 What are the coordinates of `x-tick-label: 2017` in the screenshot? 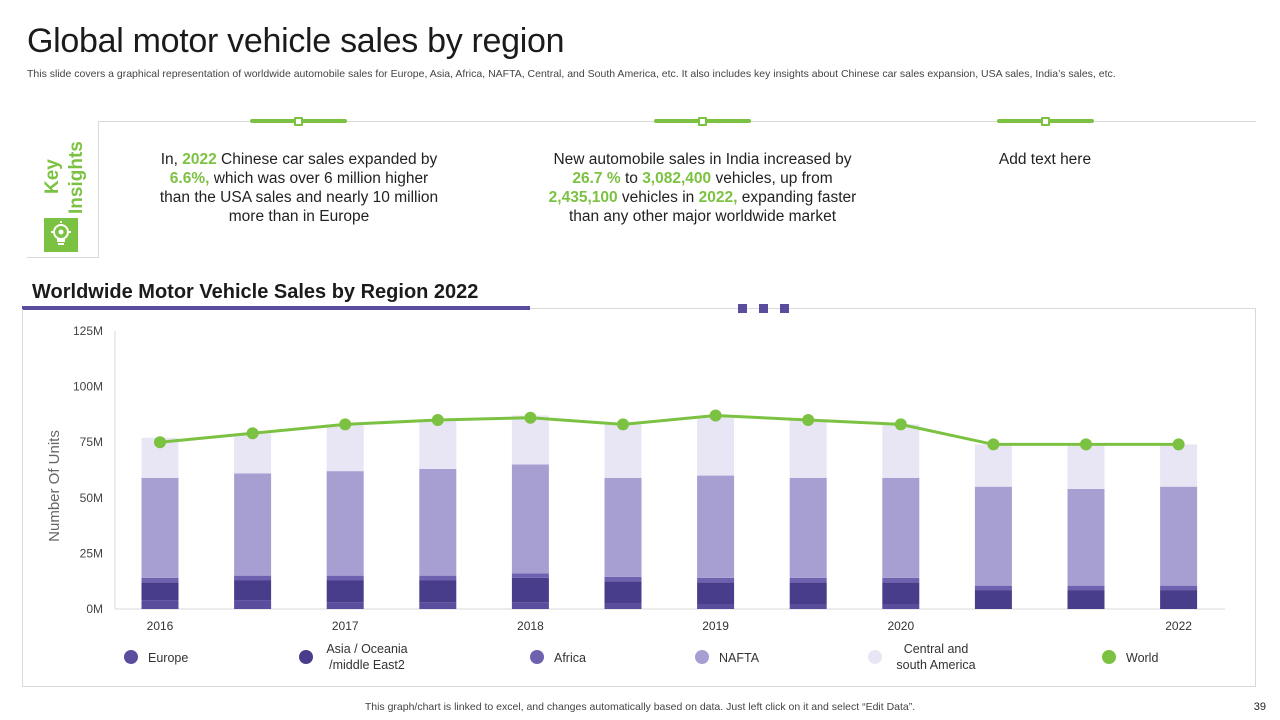 It's located at (345, 626).